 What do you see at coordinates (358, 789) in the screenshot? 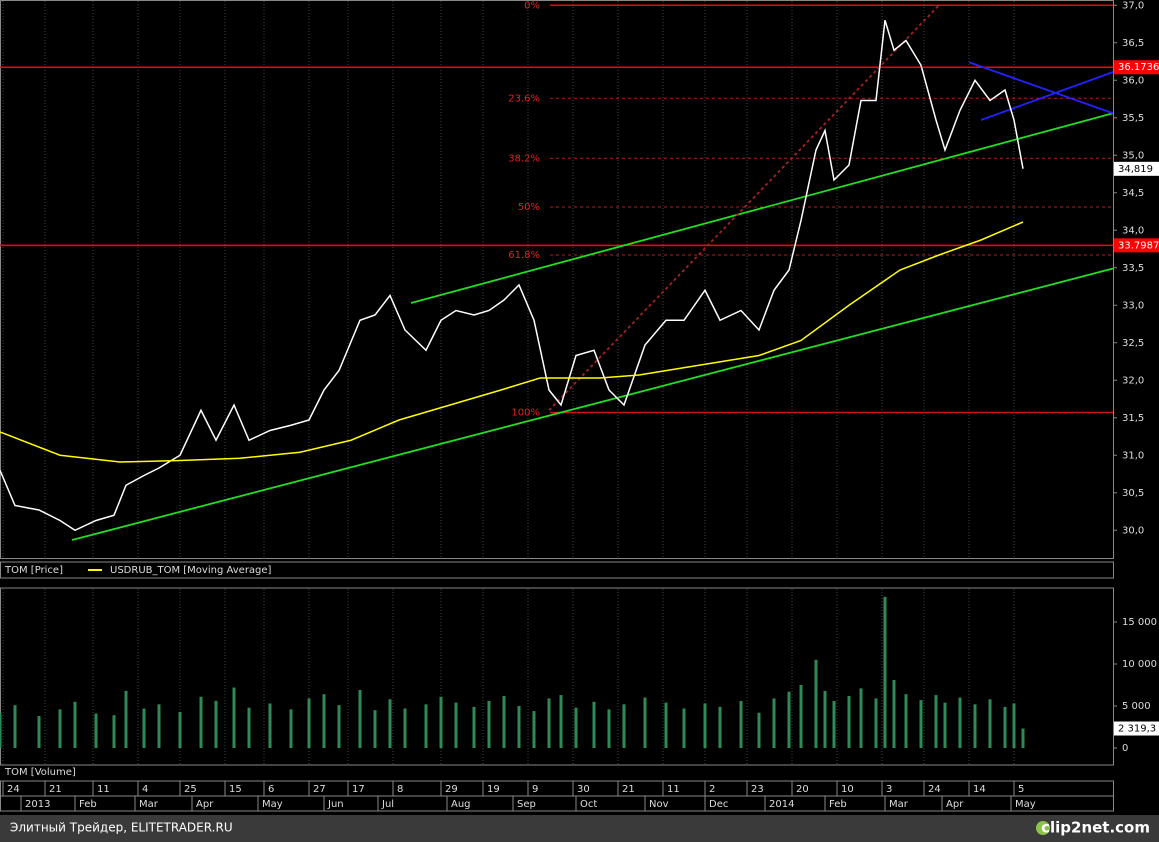
I see `x-tick-label: 17` at bounding box center [358, 789].